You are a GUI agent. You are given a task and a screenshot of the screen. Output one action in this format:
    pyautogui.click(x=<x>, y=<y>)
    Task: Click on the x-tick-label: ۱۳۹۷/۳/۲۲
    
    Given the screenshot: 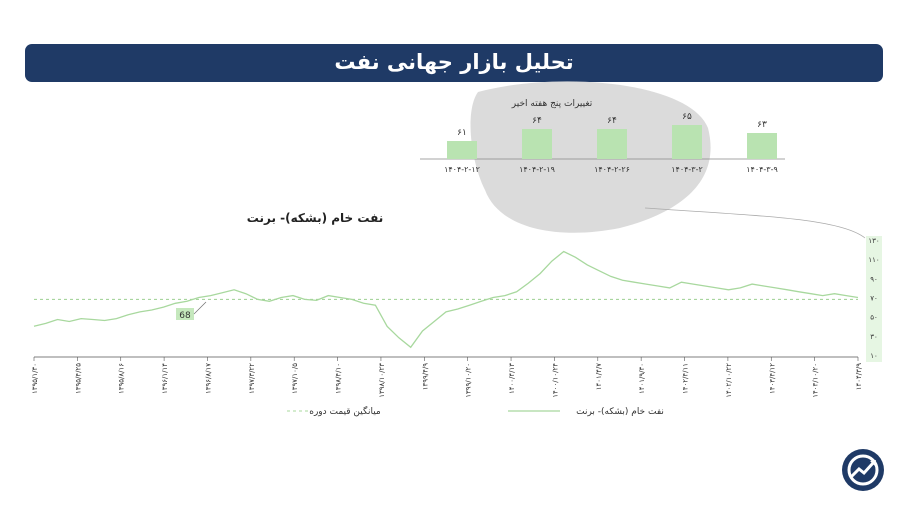 What is the action you would take?
    pyautogui.click(x=252, y=378)
    